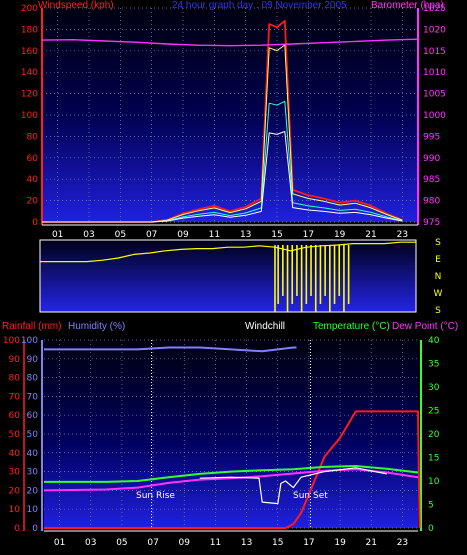  What do you see at coordinates (425, 326) in the screenshot?
I see `dewpoint-axis-title: Dew Point (°C)` at bounding box center [425, 326].